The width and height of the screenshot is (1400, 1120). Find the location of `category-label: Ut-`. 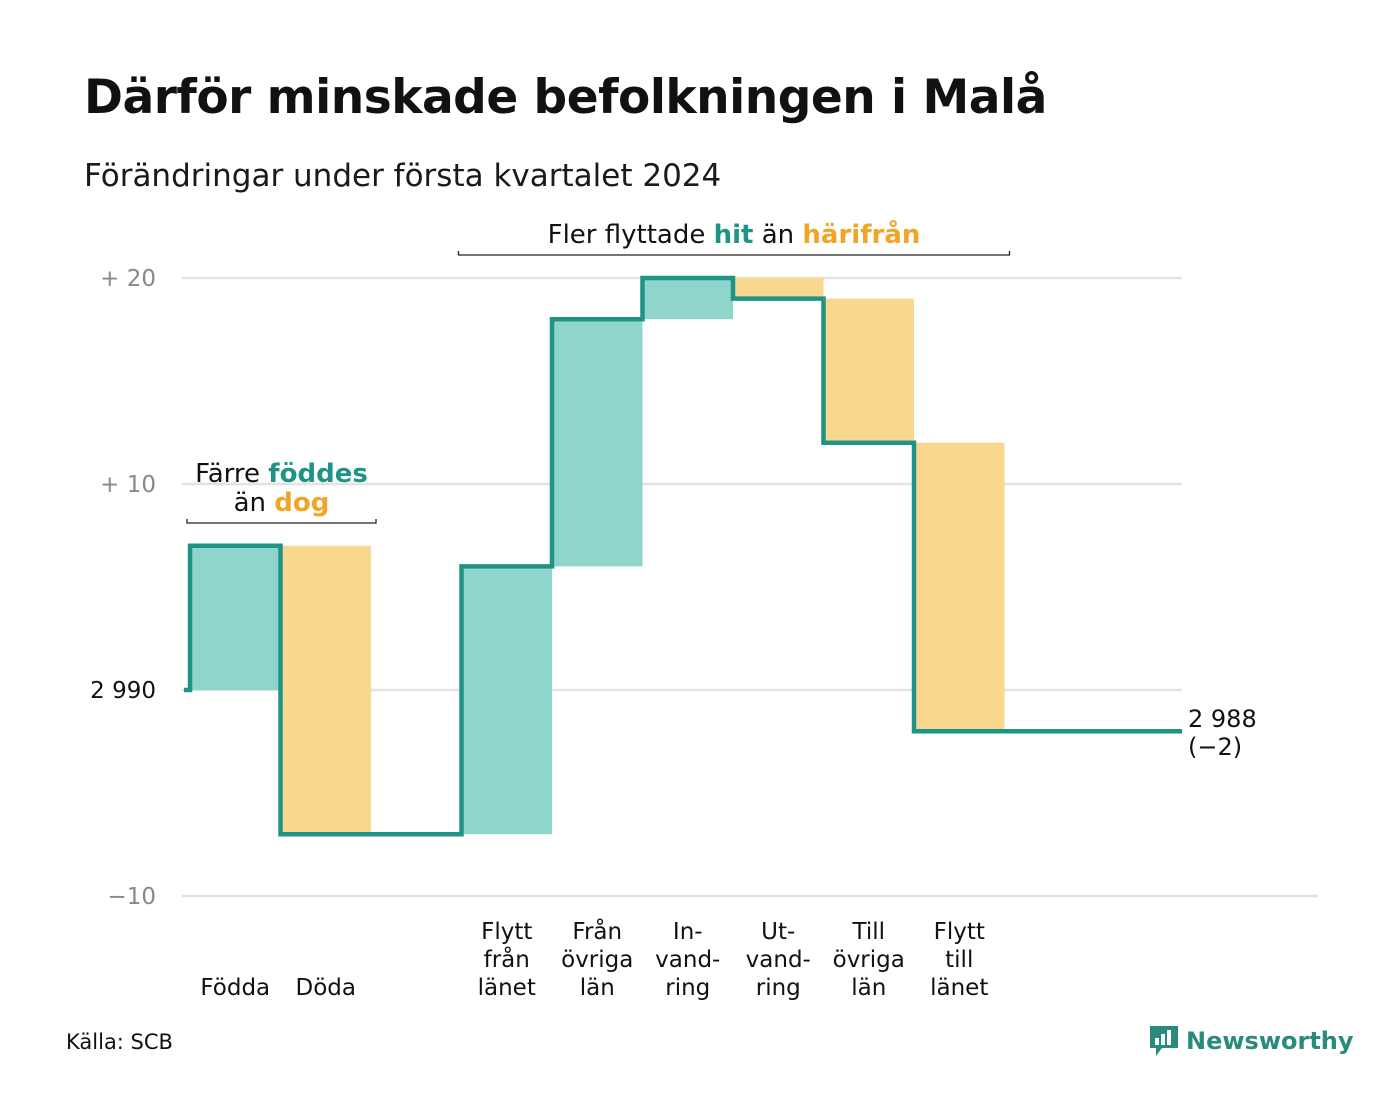

category-label: Ut- is located at coordinates (778, 932).